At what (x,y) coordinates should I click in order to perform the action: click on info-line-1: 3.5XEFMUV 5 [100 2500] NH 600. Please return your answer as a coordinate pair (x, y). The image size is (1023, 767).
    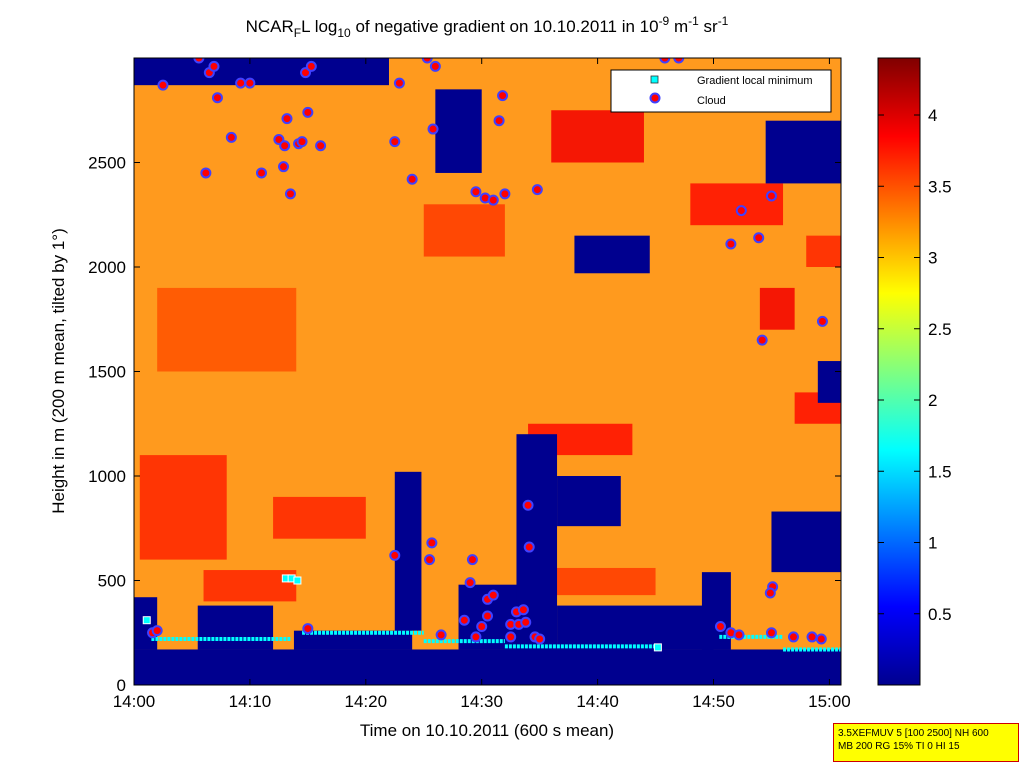
    Looking at the image, I should click on (913, 733).